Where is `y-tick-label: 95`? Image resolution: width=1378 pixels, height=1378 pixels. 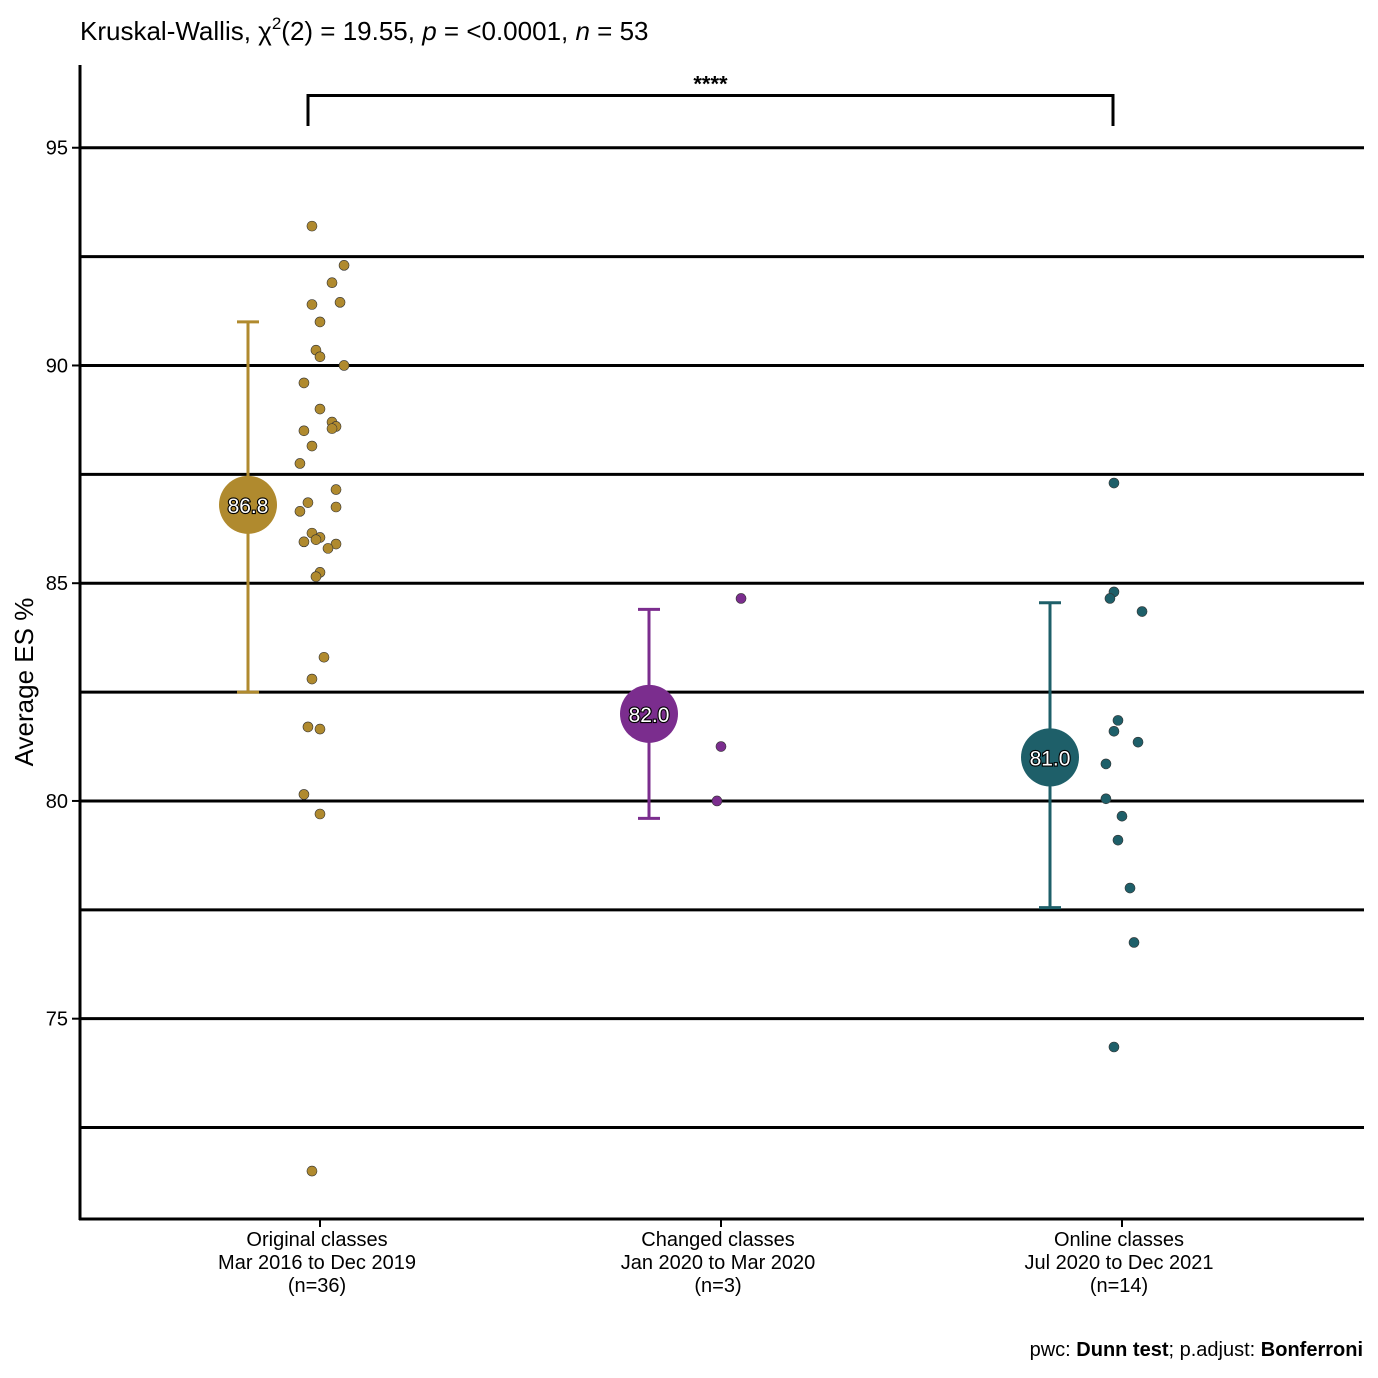 y-tick-label: 95 is located at coordinates (57, 149).